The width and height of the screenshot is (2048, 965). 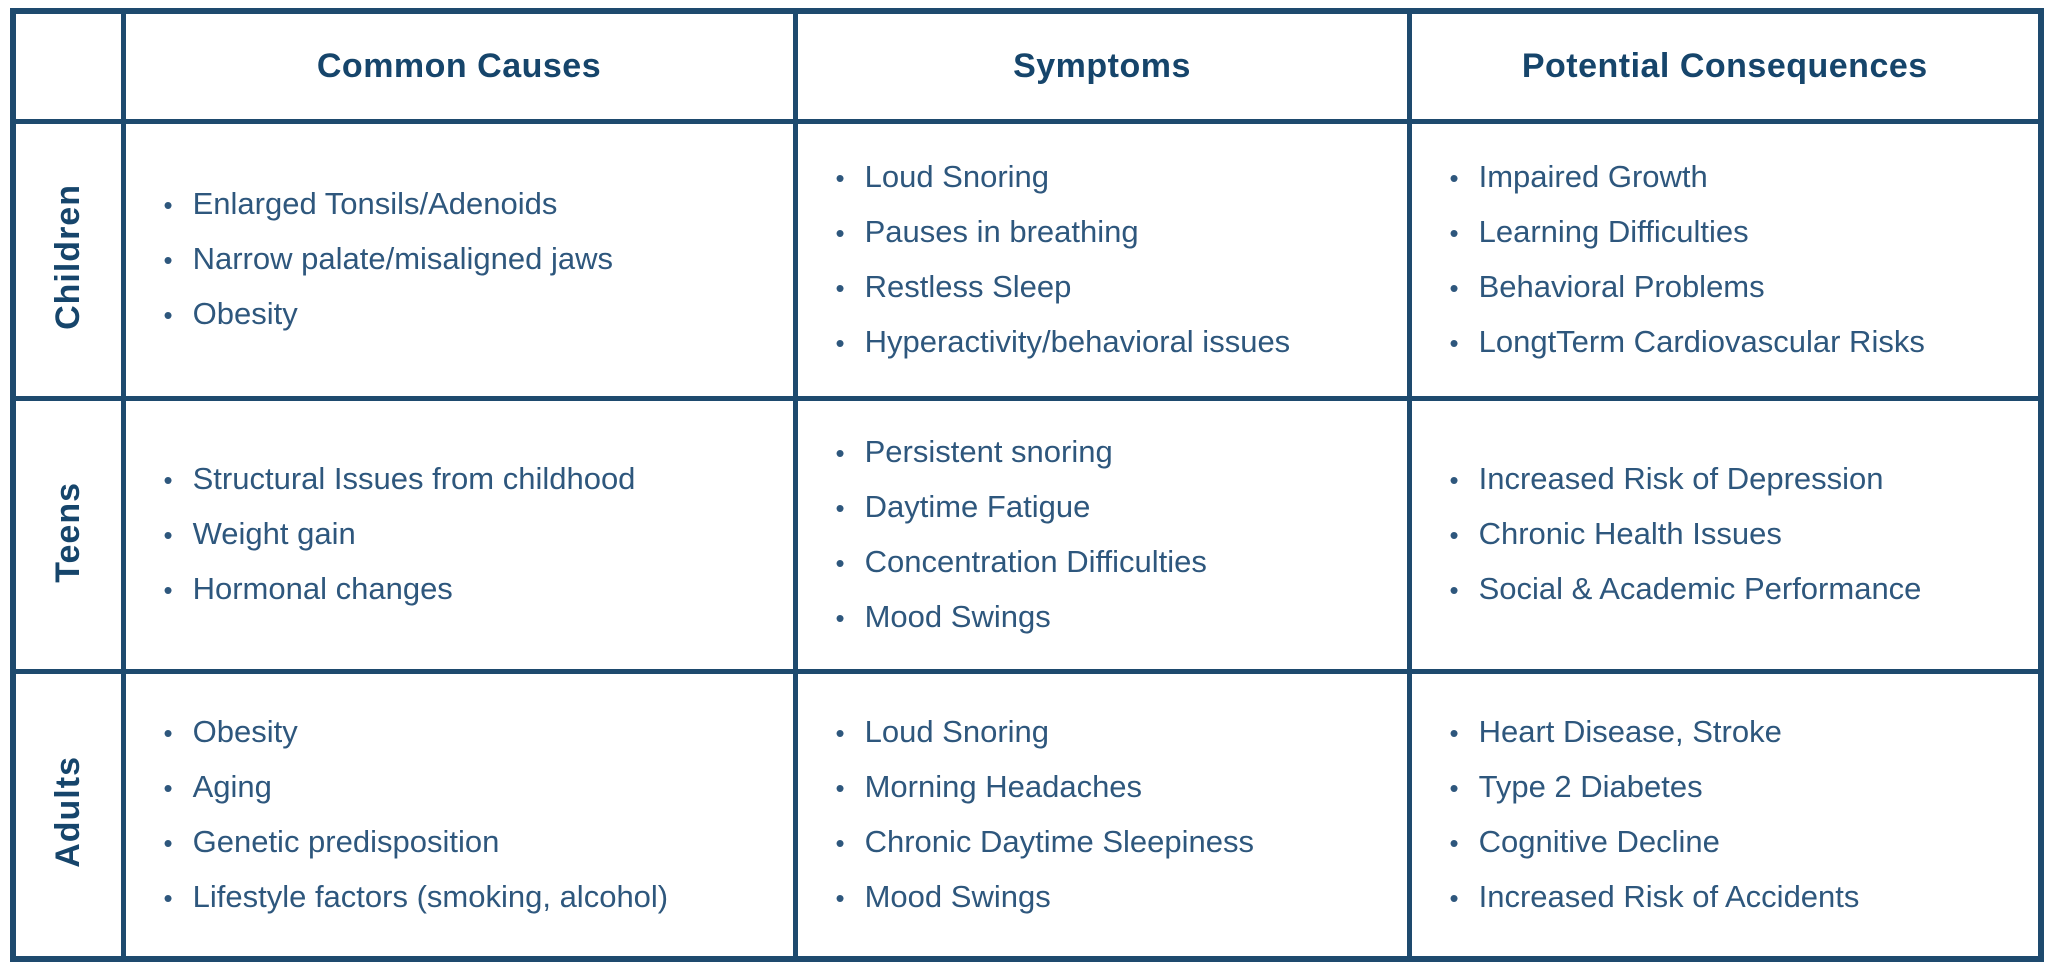 What do you see at coordinates (968, 286) in the screenshot?
I see `list-item-text: Restless Sleep` at bounding box center [968, 286].